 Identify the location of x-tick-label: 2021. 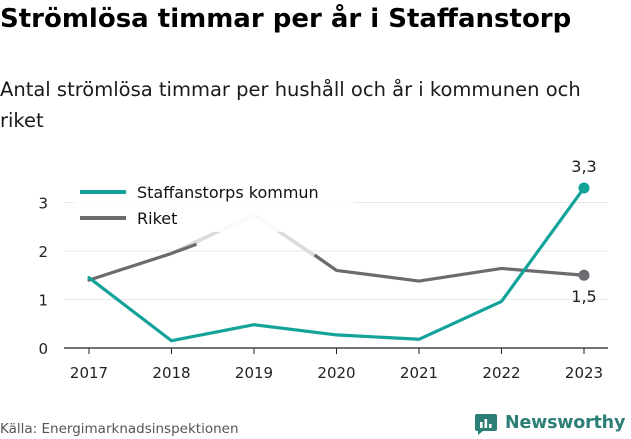
(419, 373).